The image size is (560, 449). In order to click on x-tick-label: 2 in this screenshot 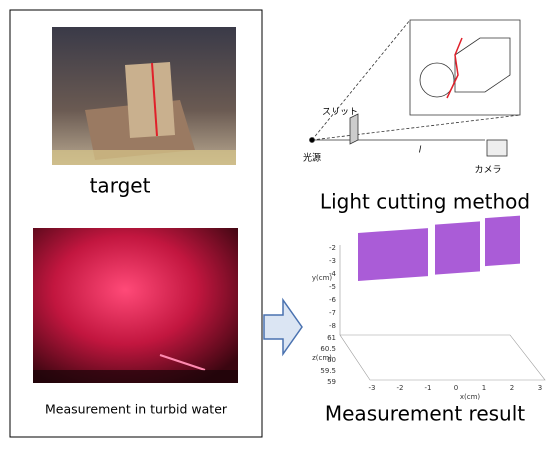, I will do `click(512, 388)`.